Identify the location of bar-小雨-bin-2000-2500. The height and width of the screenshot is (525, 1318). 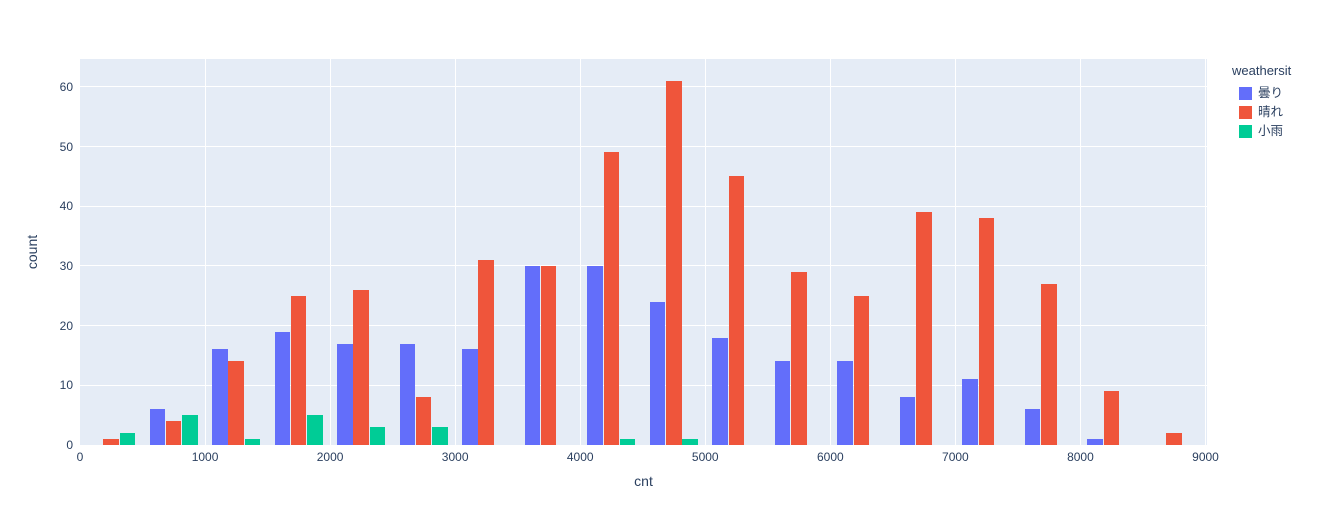
(377, 436).